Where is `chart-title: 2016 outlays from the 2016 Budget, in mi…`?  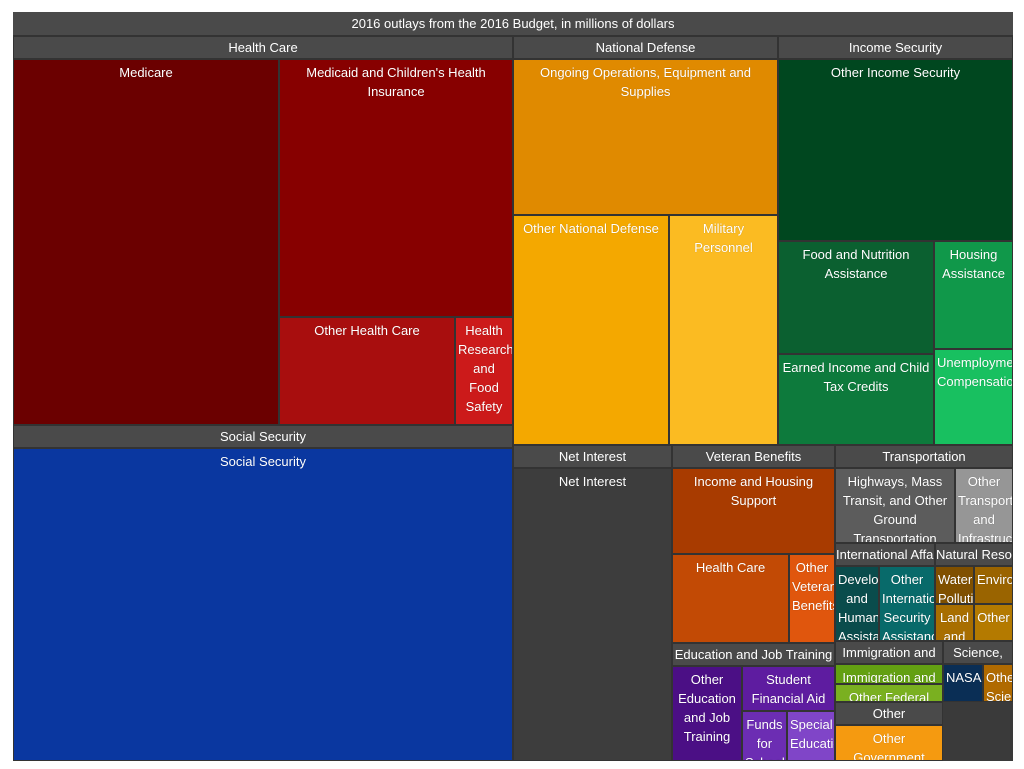
chart-title: 2016 outlays from the 2016 Budget, in mi… is located at coordinates (513, 24).